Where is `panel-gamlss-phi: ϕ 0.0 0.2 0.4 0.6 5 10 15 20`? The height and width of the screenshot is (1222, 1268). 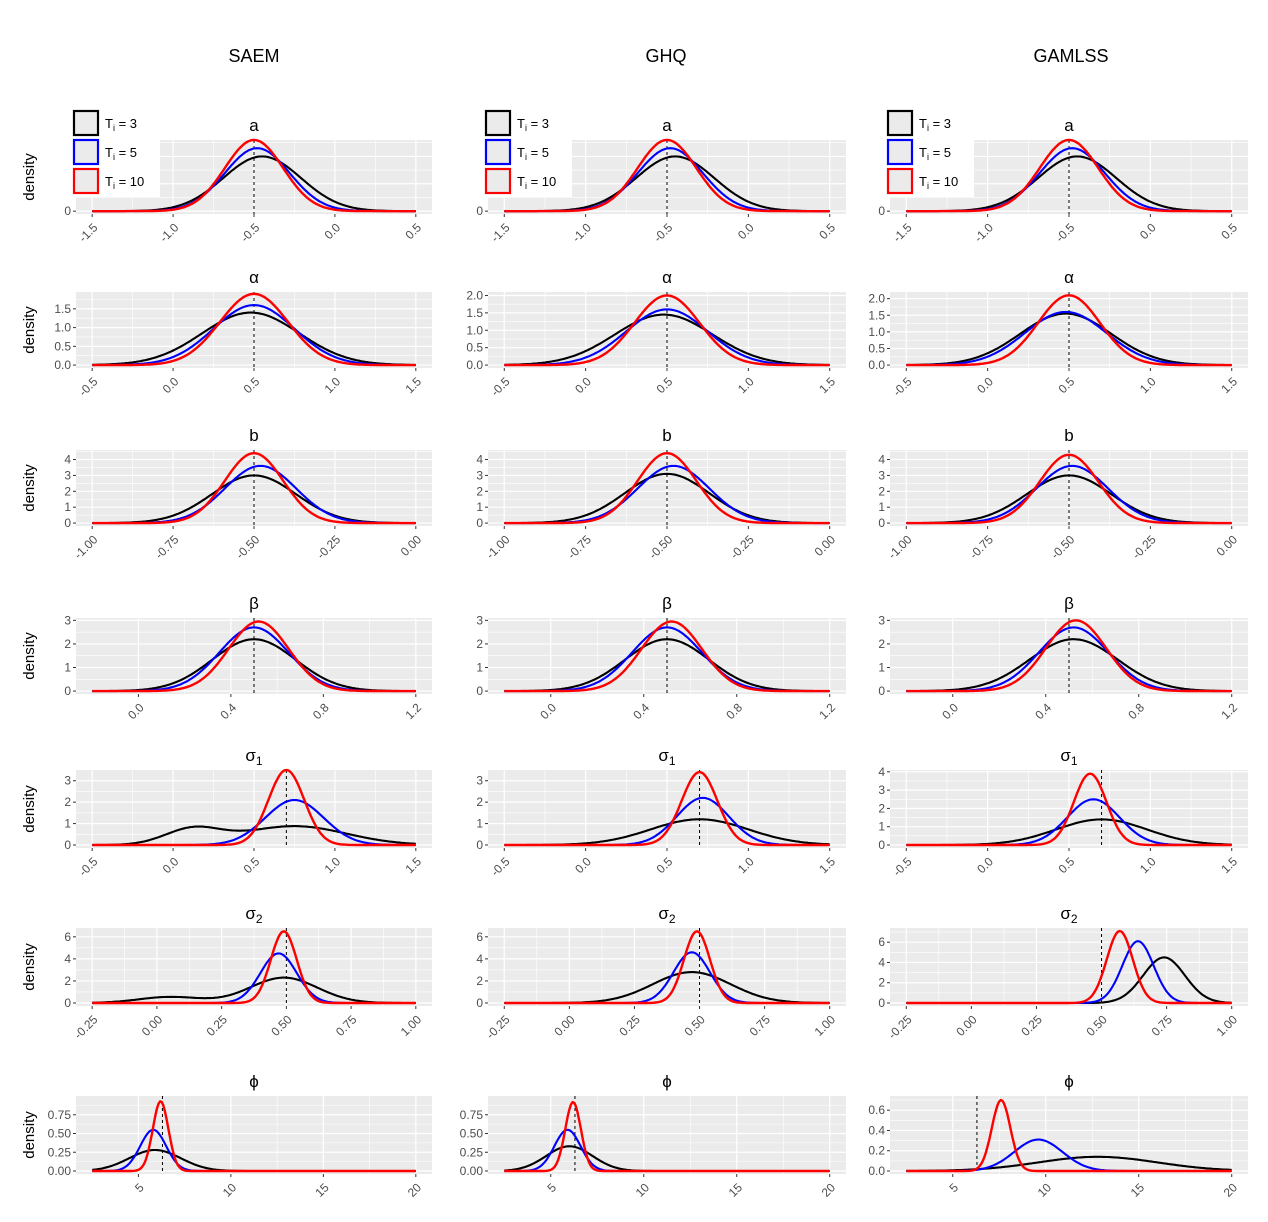
panel-gamlss-phi: ϕ 0.0 0.2 0.4 0.6 5 10 15 20 is located at coordinates (1058, 1136).